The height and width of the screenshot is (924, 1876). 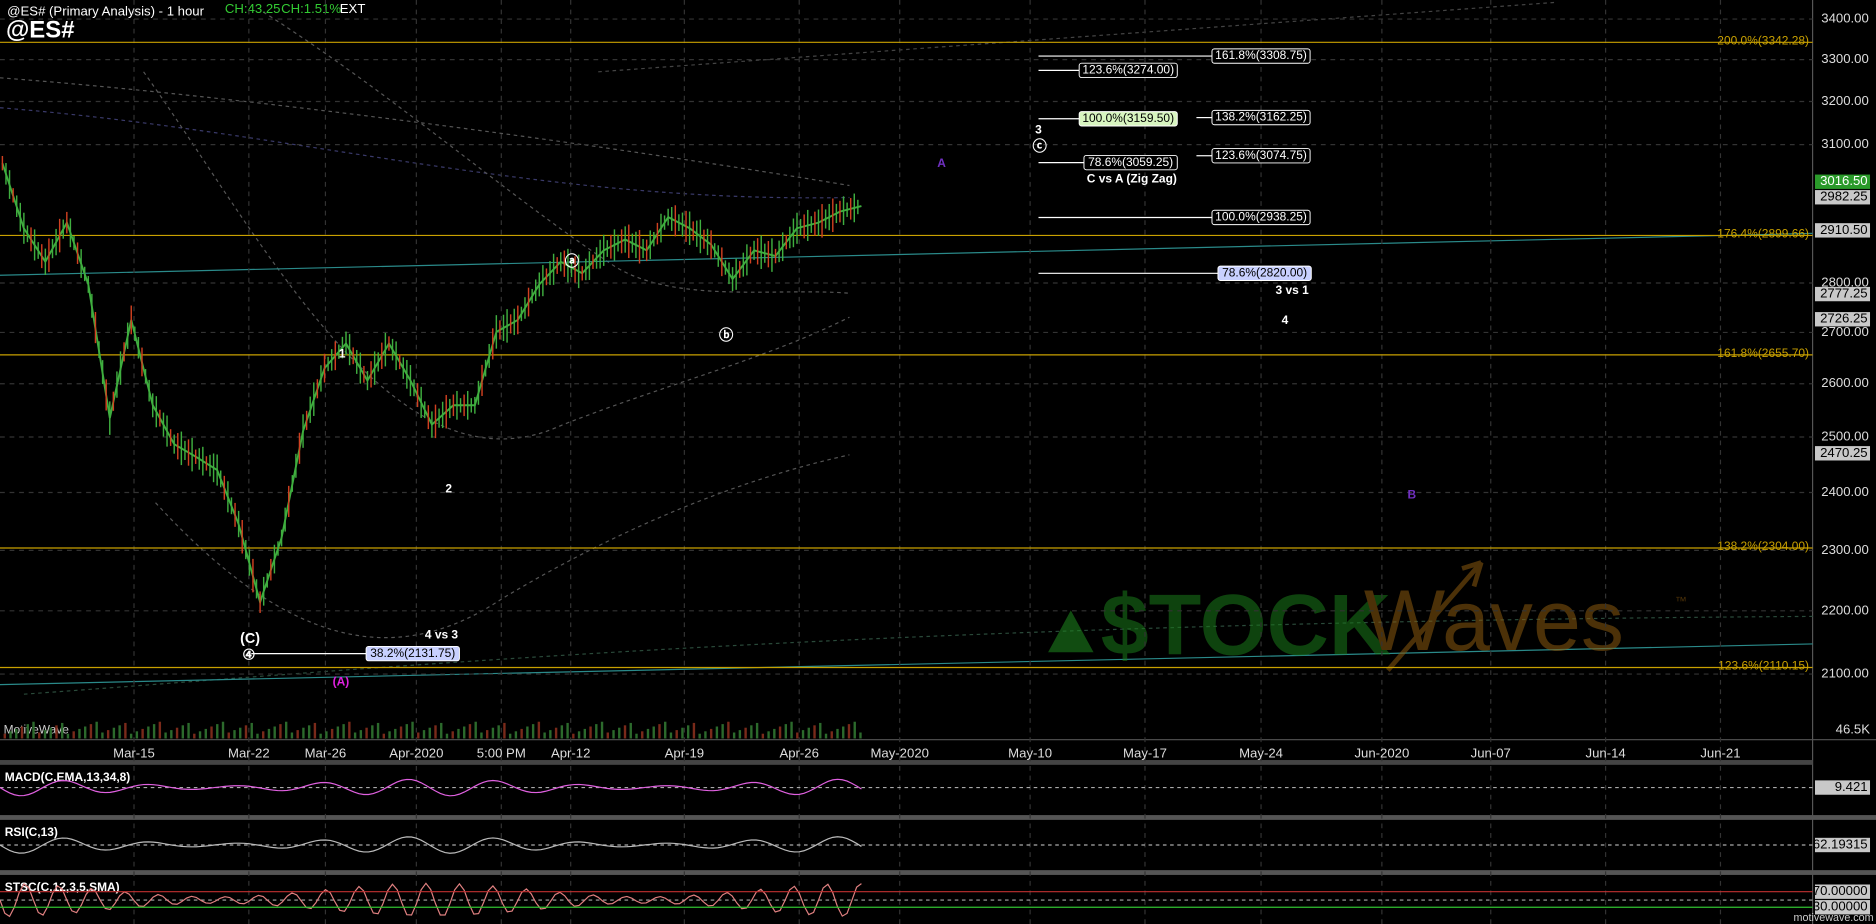 What do you see at coordinates (1845, 609) in the screenshot?
I see `y-tick-label: 2200.00` at bounding box center [1845, 609].